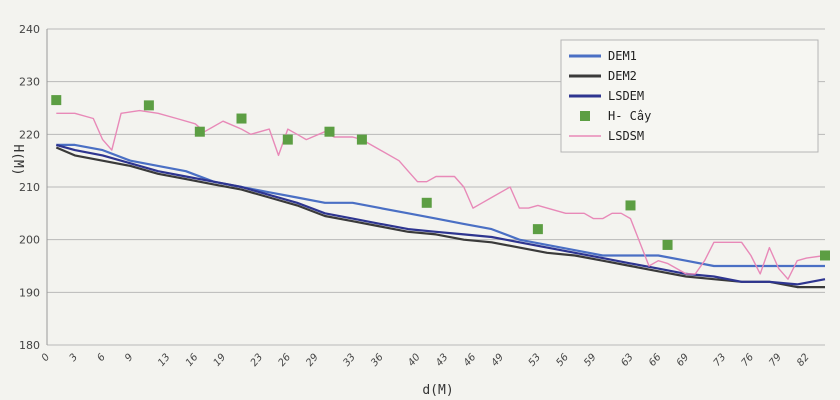  What do you see at coordinates (29, 240) in the screenshot?
I see `y-tick-label: 200` at bounding box center [29, 240].